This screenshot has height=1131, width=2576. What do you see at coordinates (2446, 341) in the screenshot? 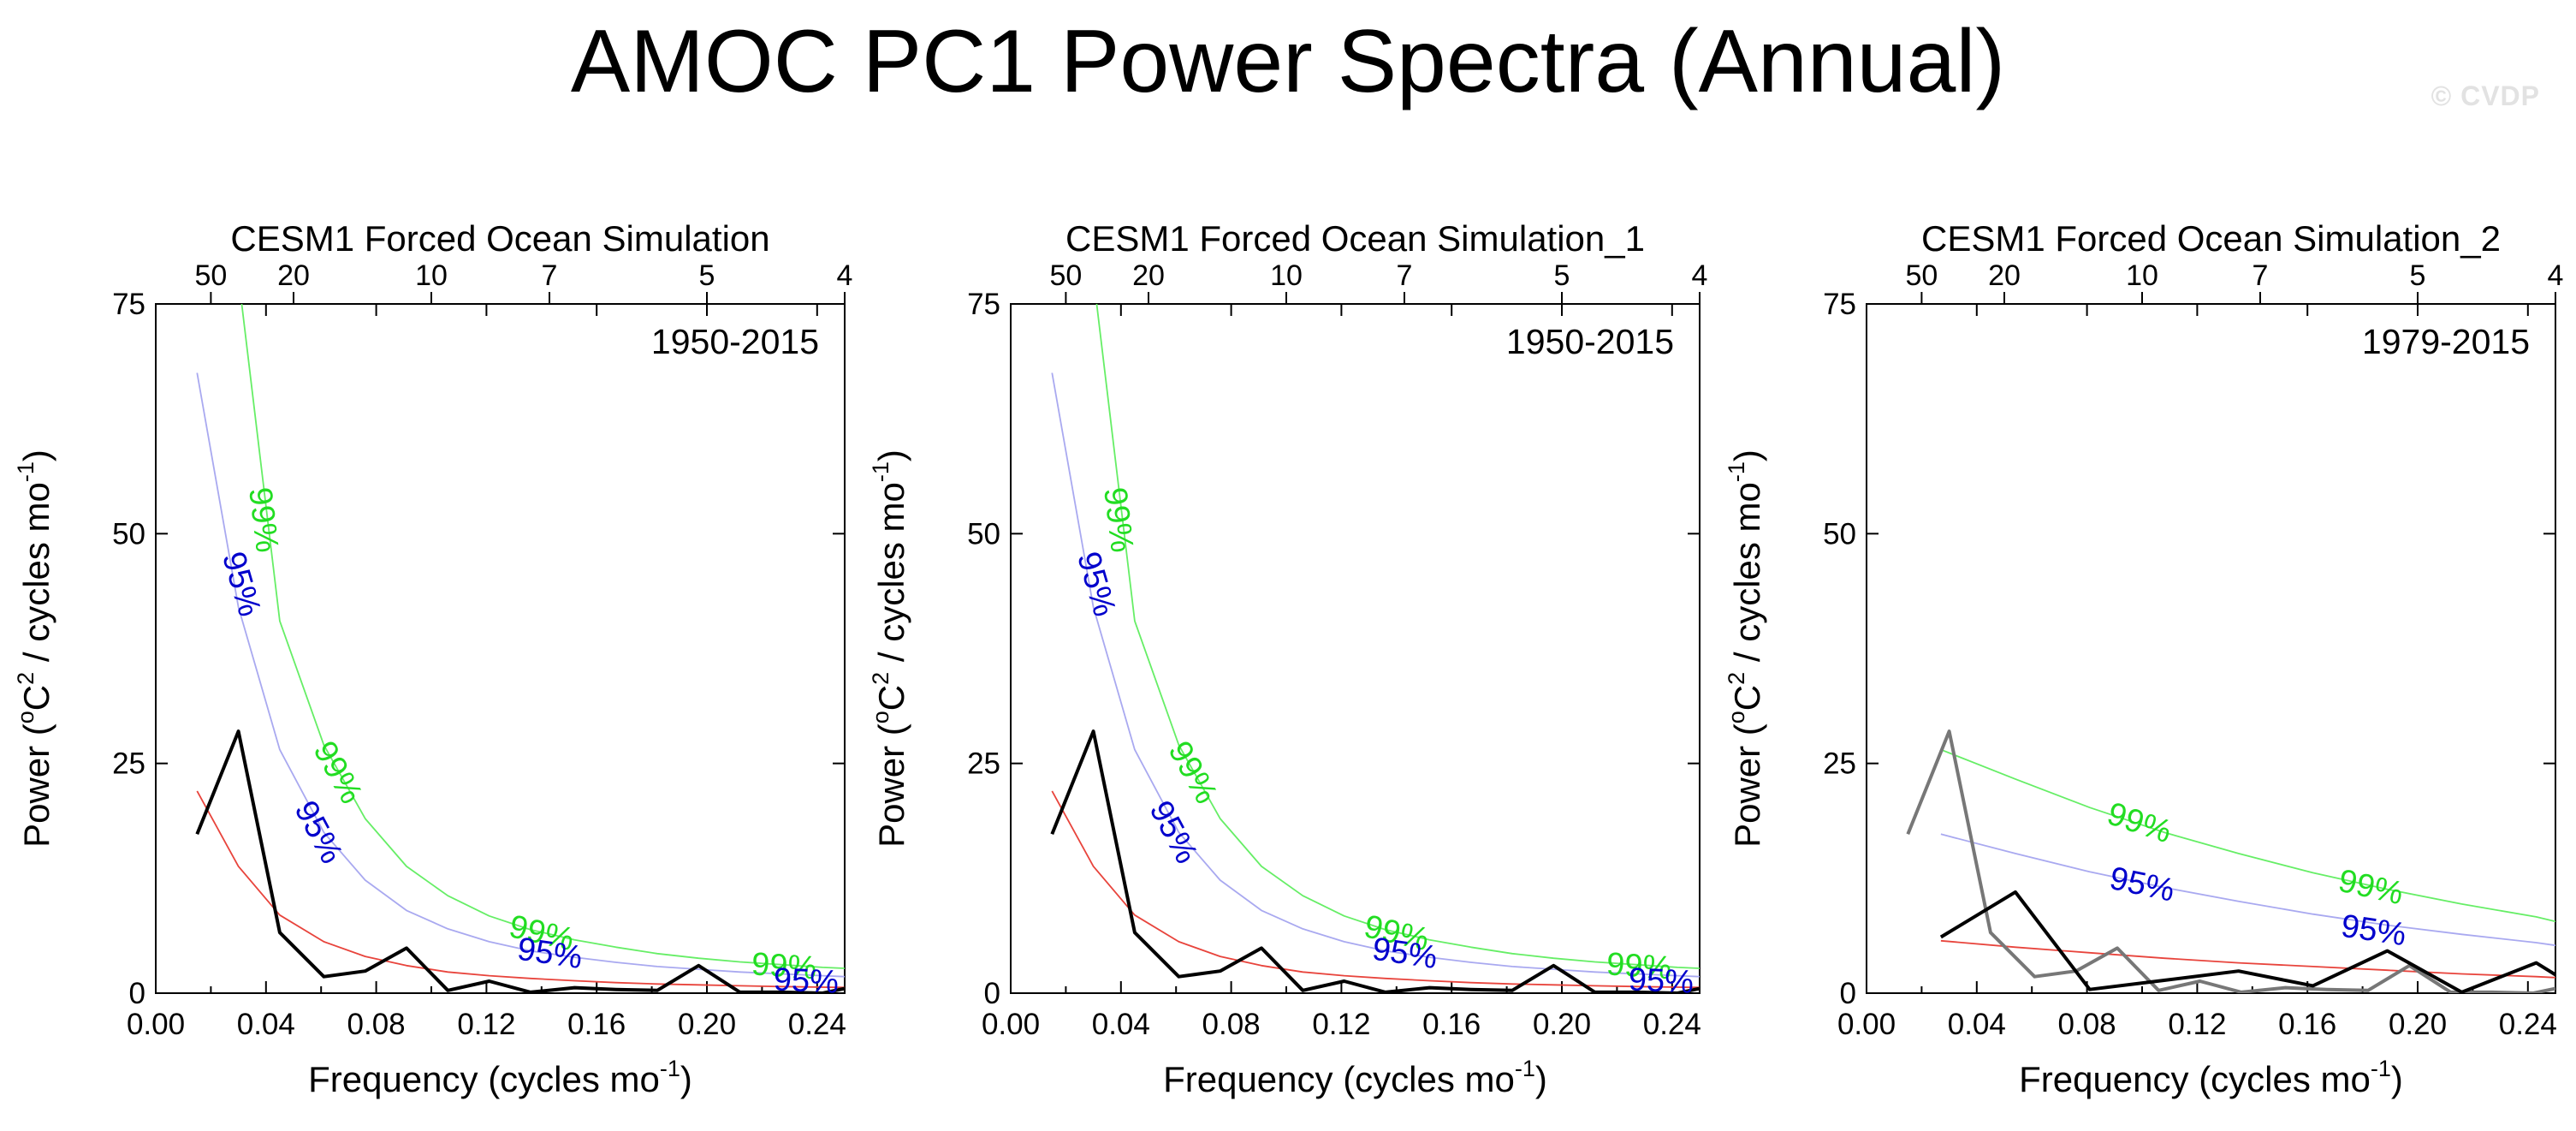
I see `period-label: 1979-2015` at bounding box center [2446, 341].